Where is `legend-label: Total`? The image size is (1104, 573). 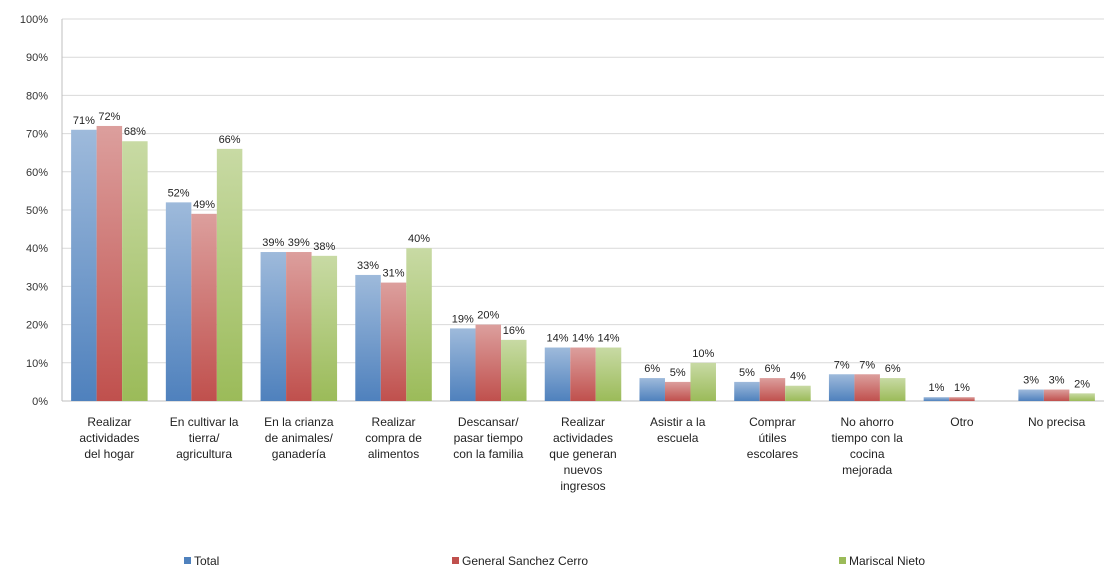 legend-label: Total is located at coordinates (206, 561).